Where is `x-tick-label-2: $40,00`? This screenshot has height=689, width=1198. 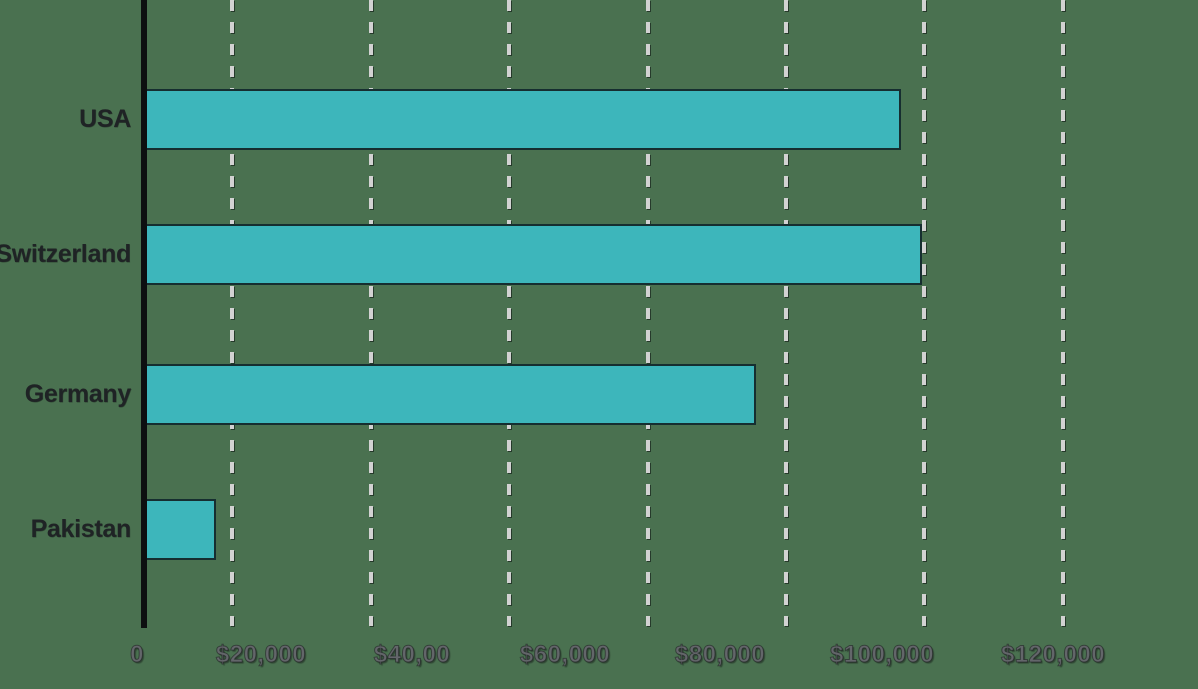
x-tick-label-2: $40,00 is located at coordinates (412, 655).